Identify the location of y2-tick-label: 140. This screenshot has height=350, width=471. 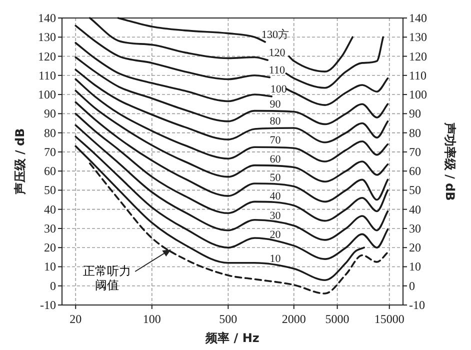
(418, 18).